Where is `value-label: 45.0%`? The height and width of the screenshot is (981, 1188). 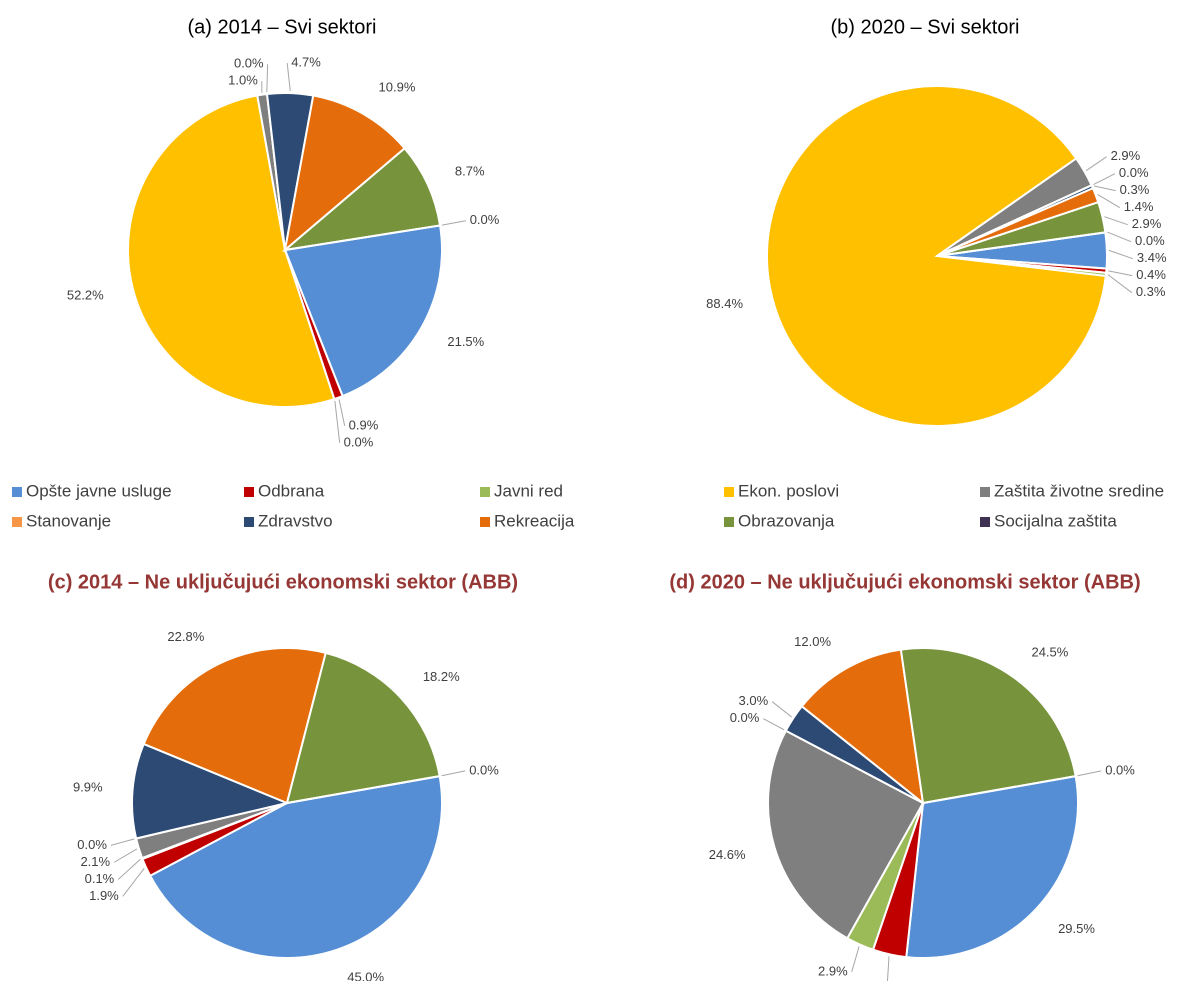
value-label: 45.0% is located at coordinates (365, 975).